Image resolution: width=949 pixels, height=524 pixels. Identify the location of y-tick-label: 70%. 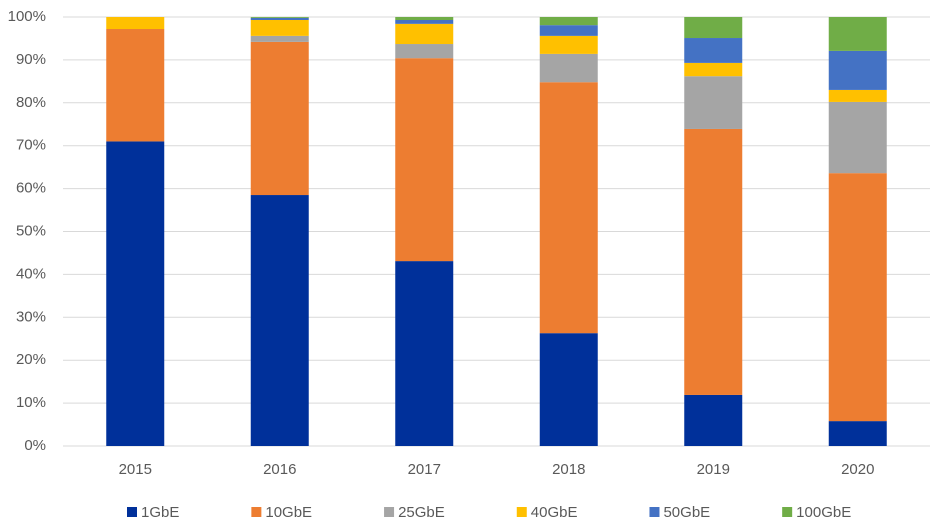
(31, 145).